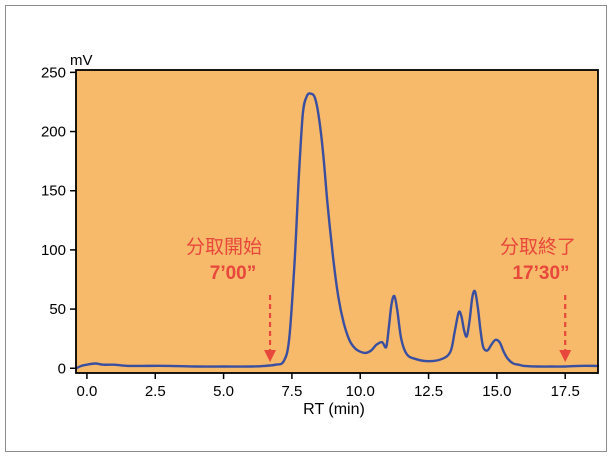  Describe the element at coordinates (231, 299) in the screenshot. I see `collection-start-annotation: 分取開始 7’00”` at that location.